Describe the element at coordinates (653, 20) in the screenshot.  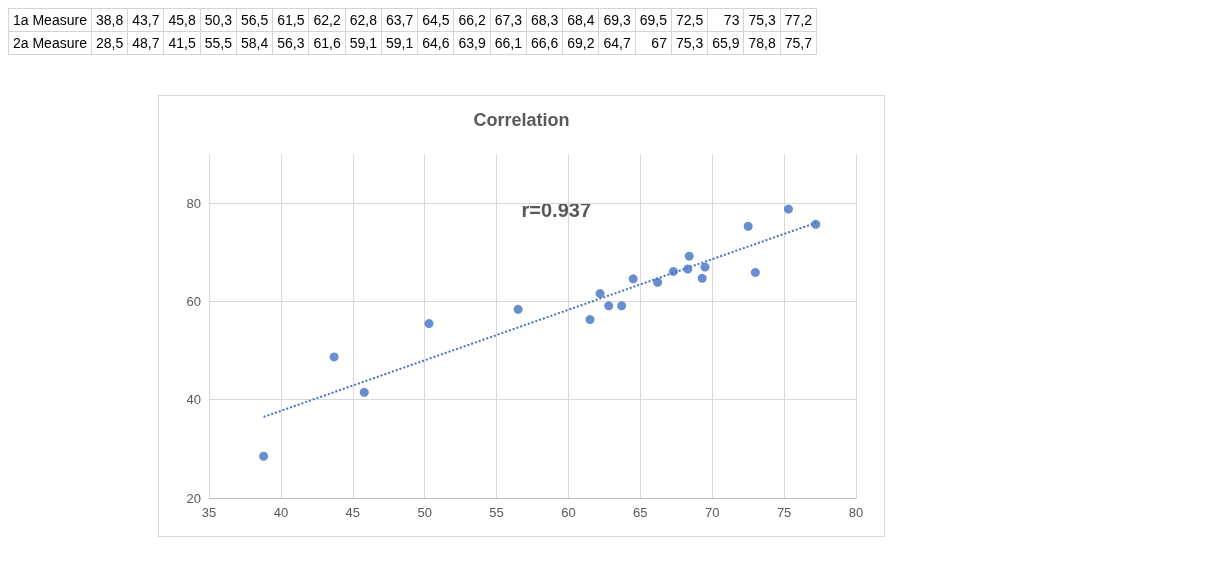
I see `text: 69,5` at that location.